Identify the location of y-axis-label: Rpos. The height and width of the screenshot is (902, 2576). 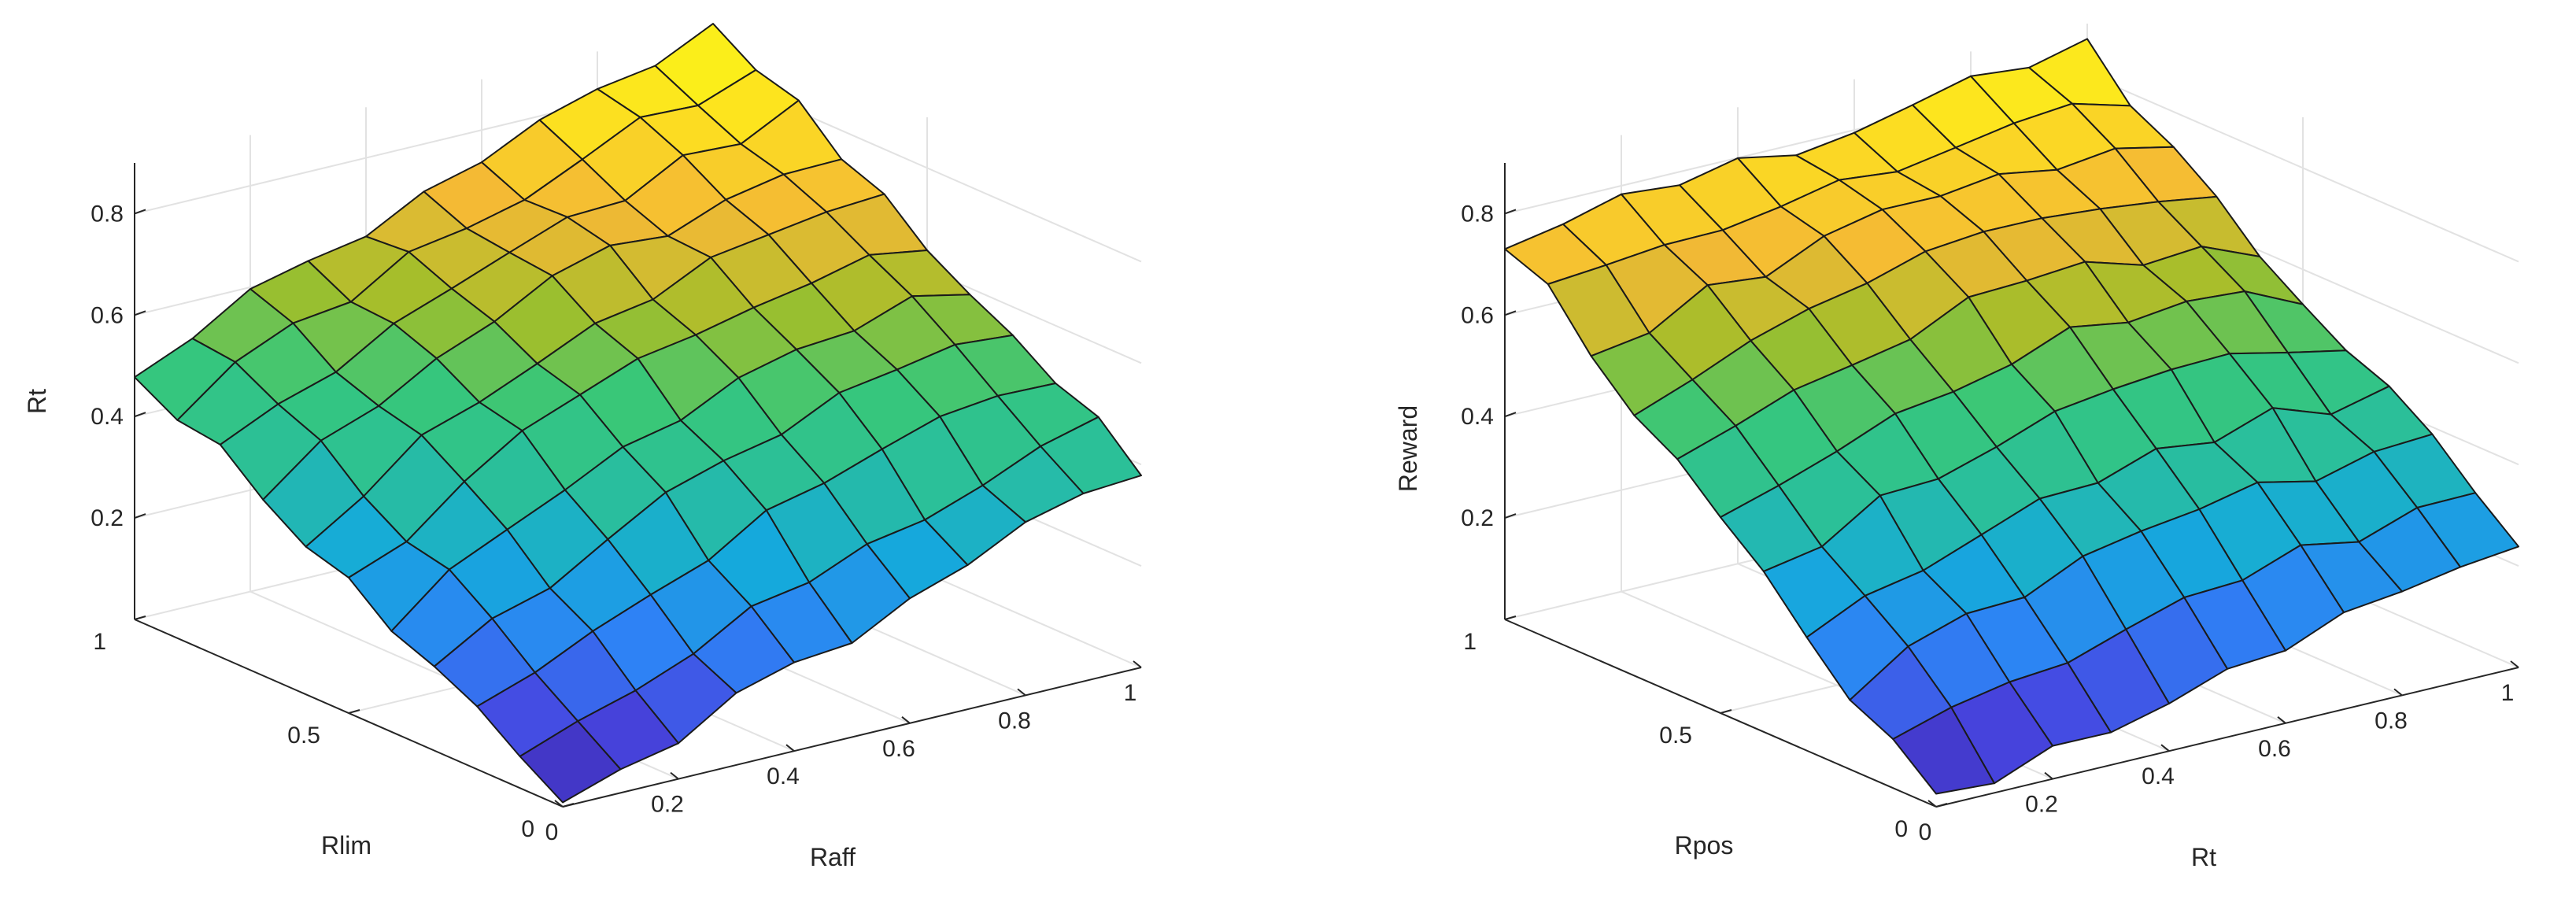
(1704, 845).